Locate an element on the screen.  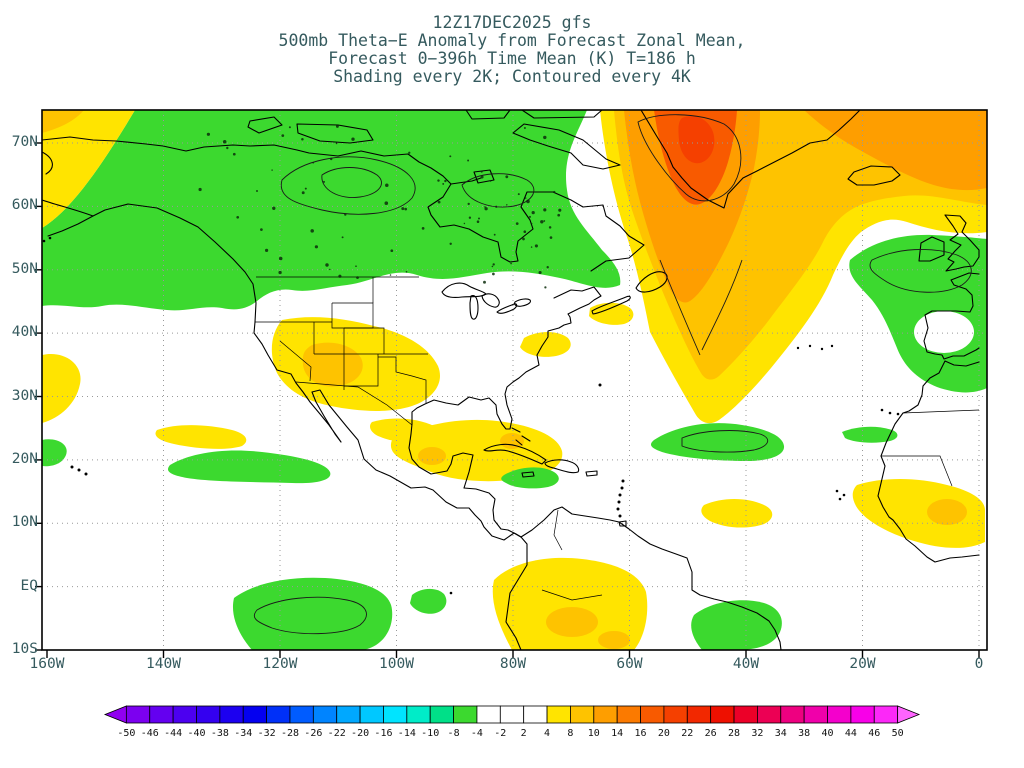
coast-ireland is located at coordinates (931, 249).